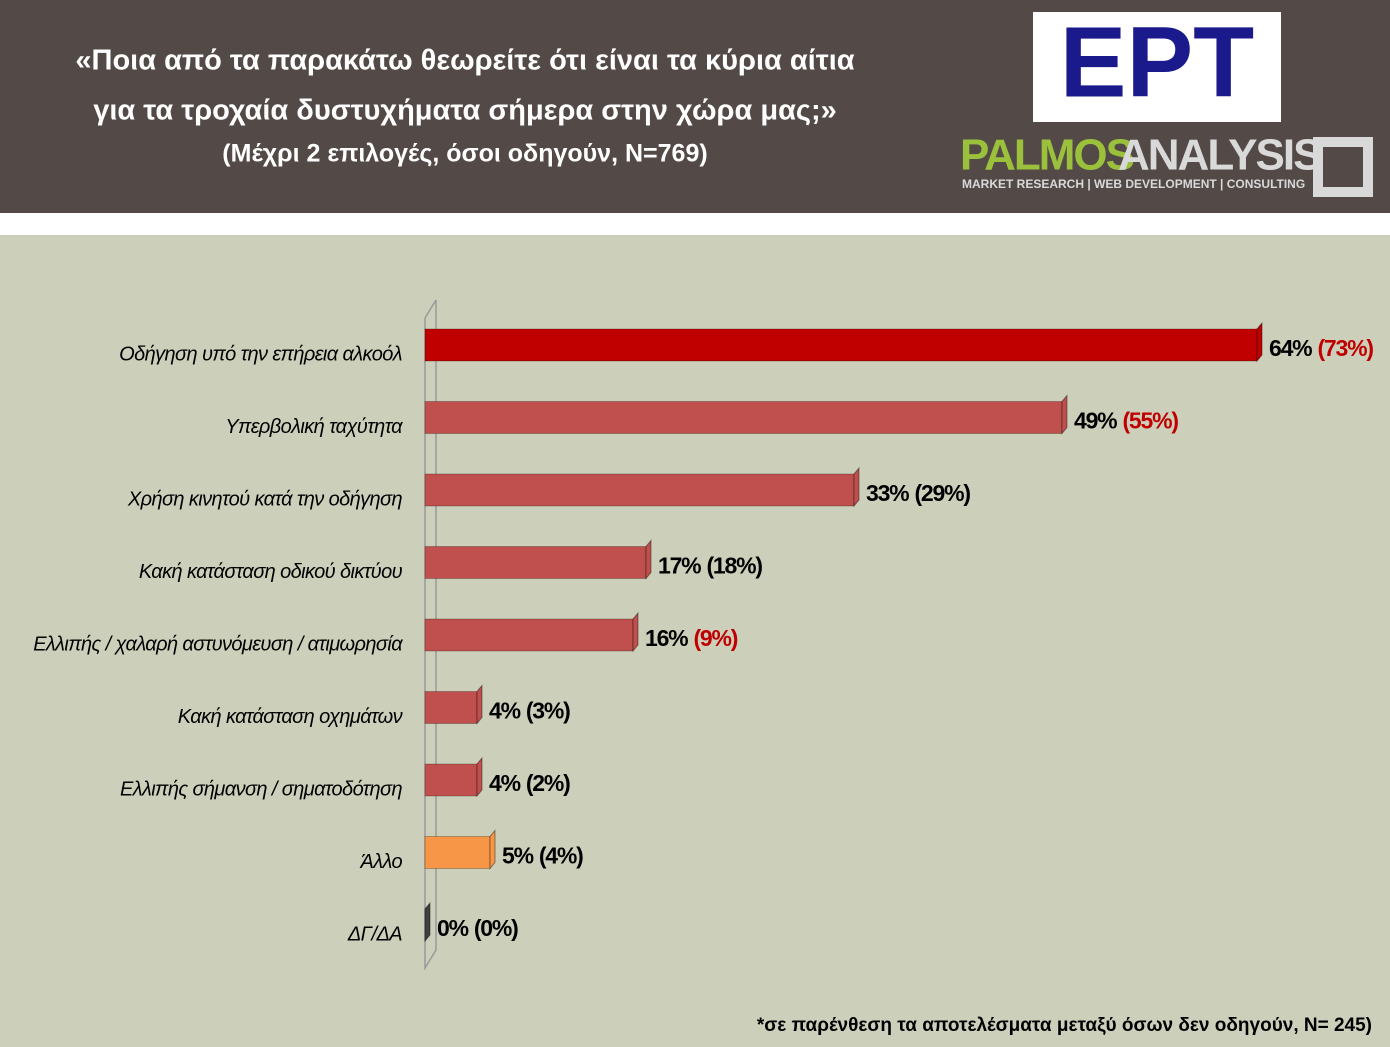 The width and height of the screenshot is (1390, 1047). I want to click on category-label: Χρήση κινητού κατά την οδήγηση, so click(265, 499).